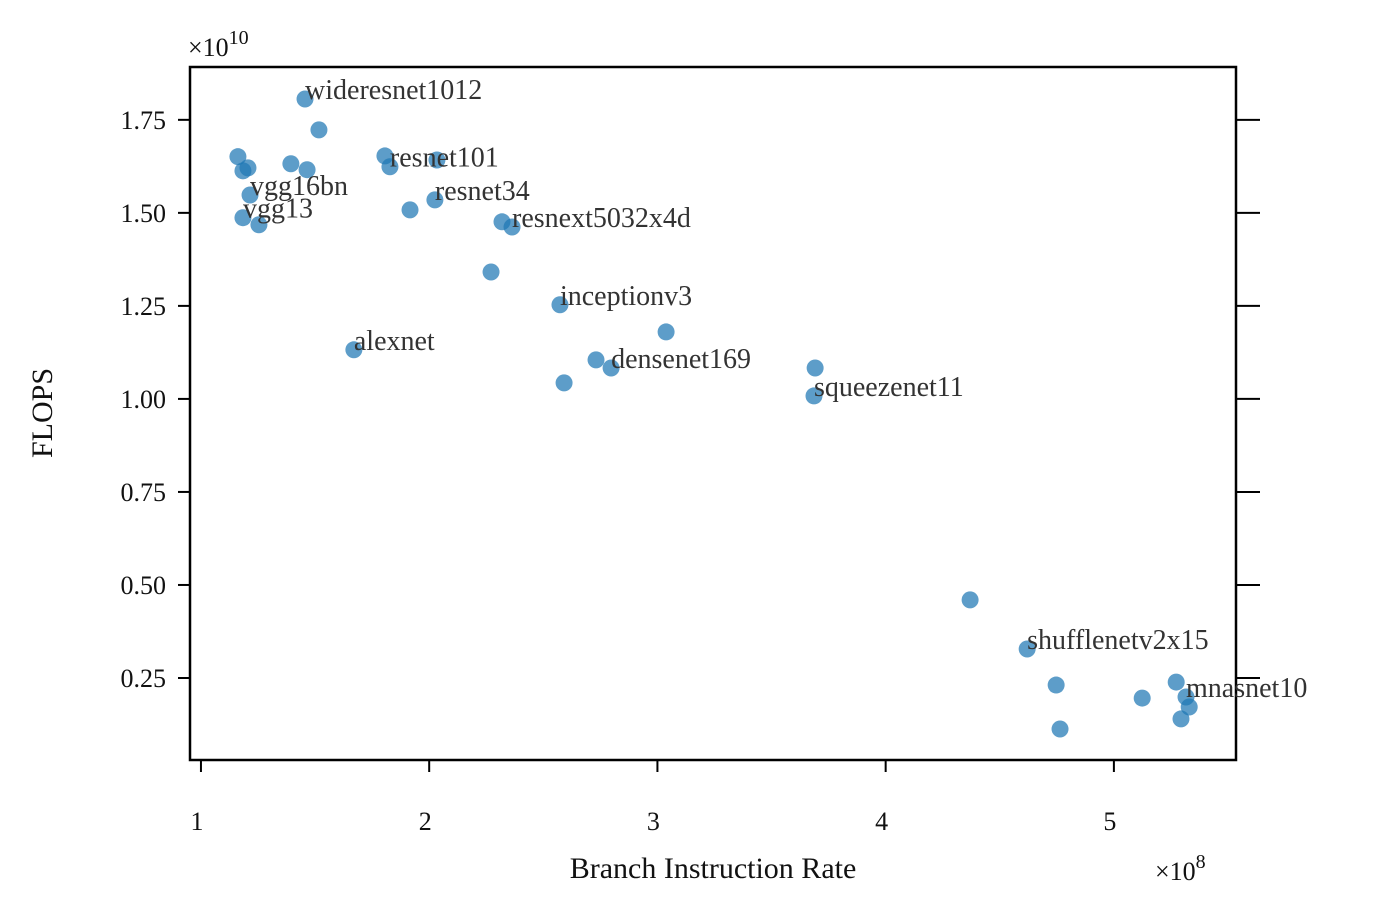  Describe the element at coordinates (1117, 640) in the screenshot. I see `point-annotation: shufflenetv2x15` at that location.